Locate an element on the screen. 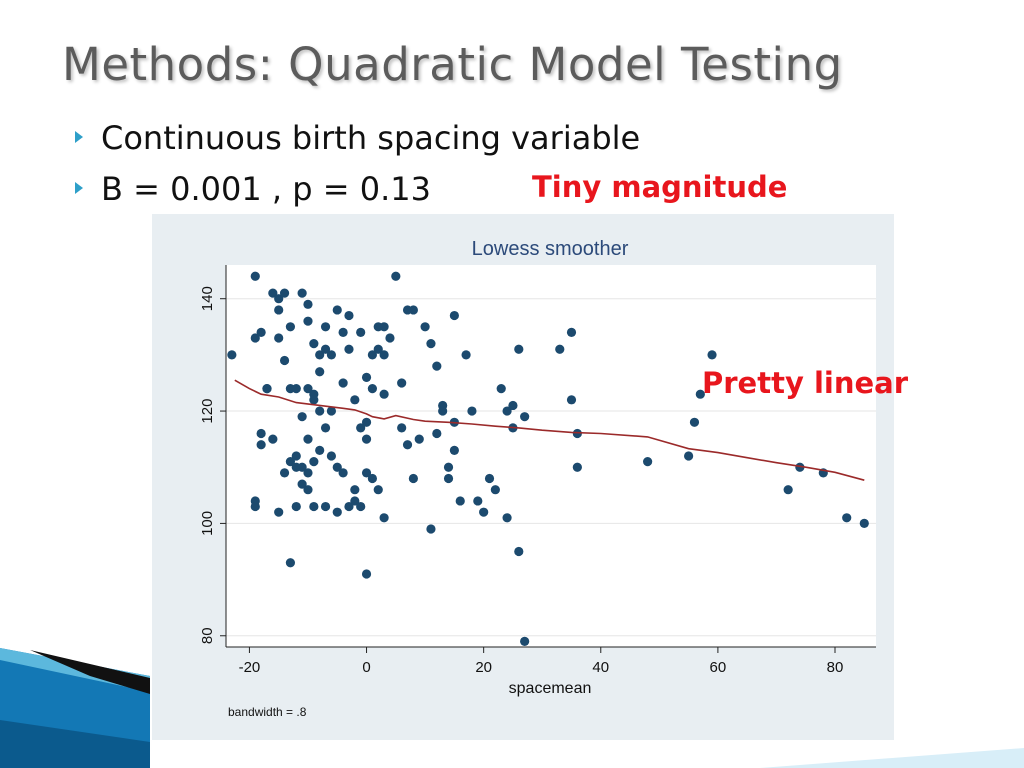 This screenshot has width=1024, height=768. x-tick-label: -20 is located at coordinates (250, 667).